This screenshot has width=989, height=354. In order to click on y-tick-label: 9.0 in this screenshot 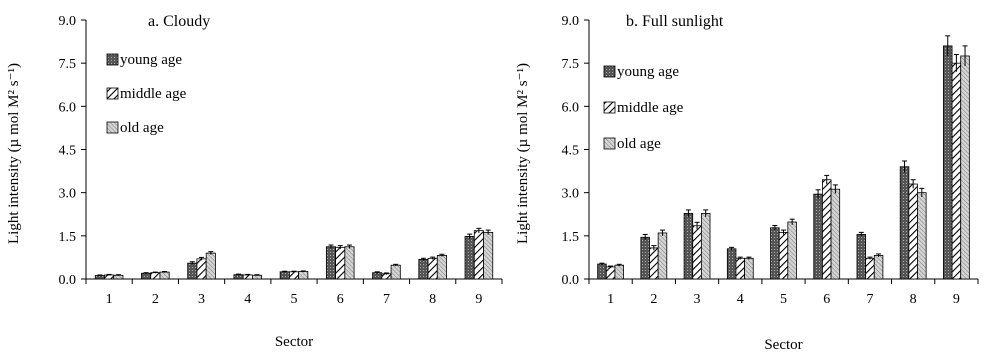, I will do `click(68, 21)`.